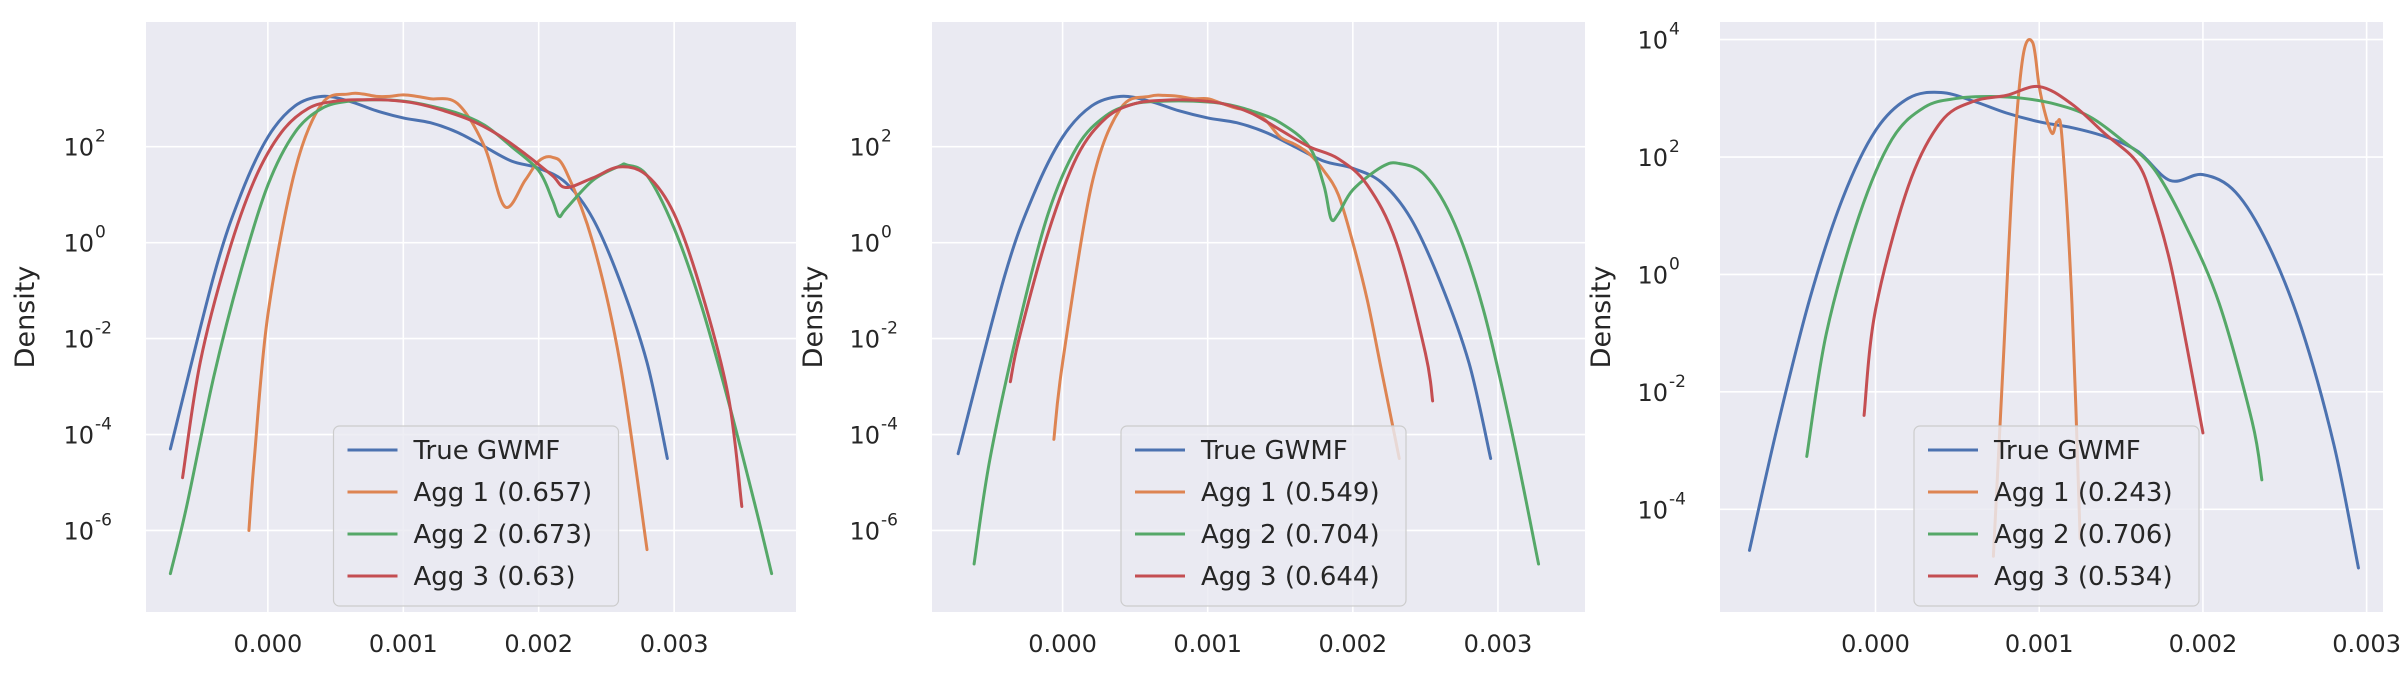 This screenshot has width=2408, height=683. I want to click on legend-entry: Agg 3 (0.63), so click(495, 577).